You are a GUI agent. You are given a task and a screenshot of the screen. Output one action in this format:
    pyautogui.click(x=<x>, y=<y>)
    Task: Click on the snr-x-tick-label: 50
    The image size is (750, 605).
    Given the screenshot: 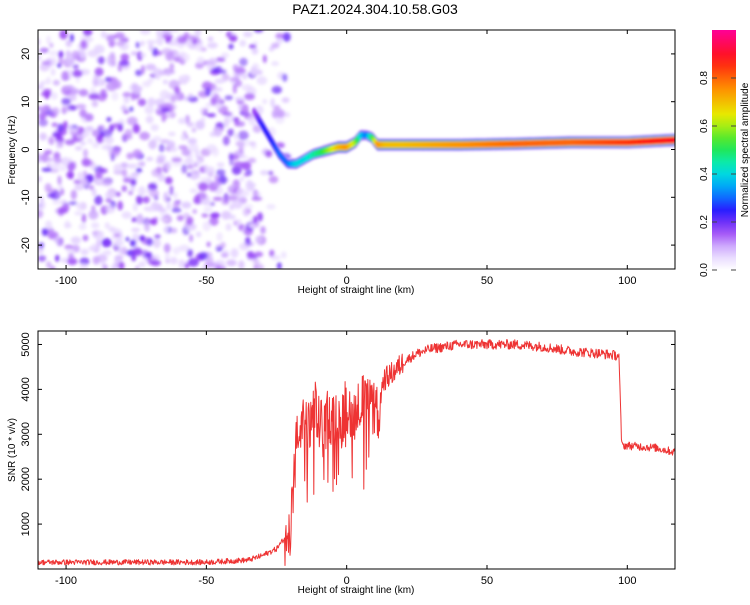 What is the action you would take?
    pyautogui.click(x=487, y=581)
    